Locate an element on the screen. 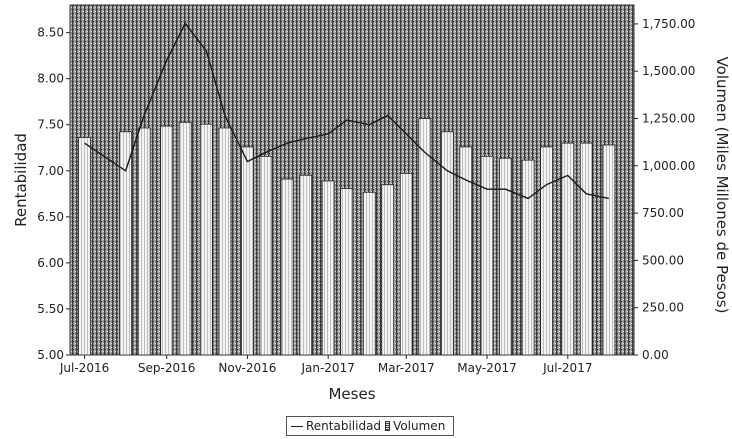  right-tick-label: 1,000.00 is located at coordinates (668, 166).